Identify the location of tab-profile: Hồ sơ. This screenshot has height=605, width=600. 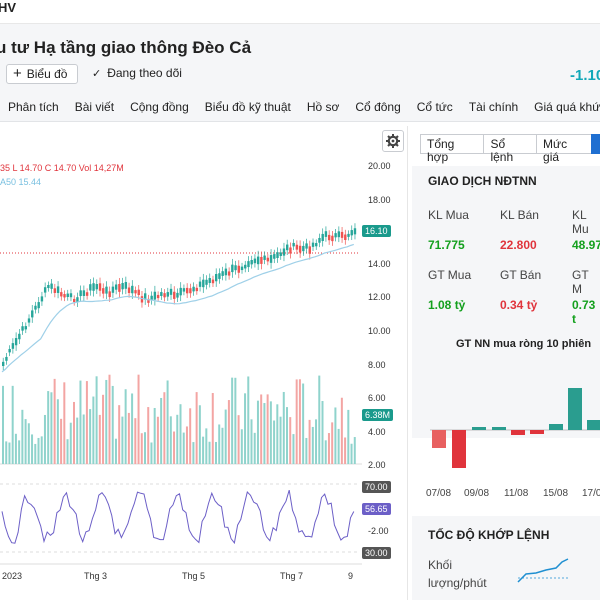
(323, 106).